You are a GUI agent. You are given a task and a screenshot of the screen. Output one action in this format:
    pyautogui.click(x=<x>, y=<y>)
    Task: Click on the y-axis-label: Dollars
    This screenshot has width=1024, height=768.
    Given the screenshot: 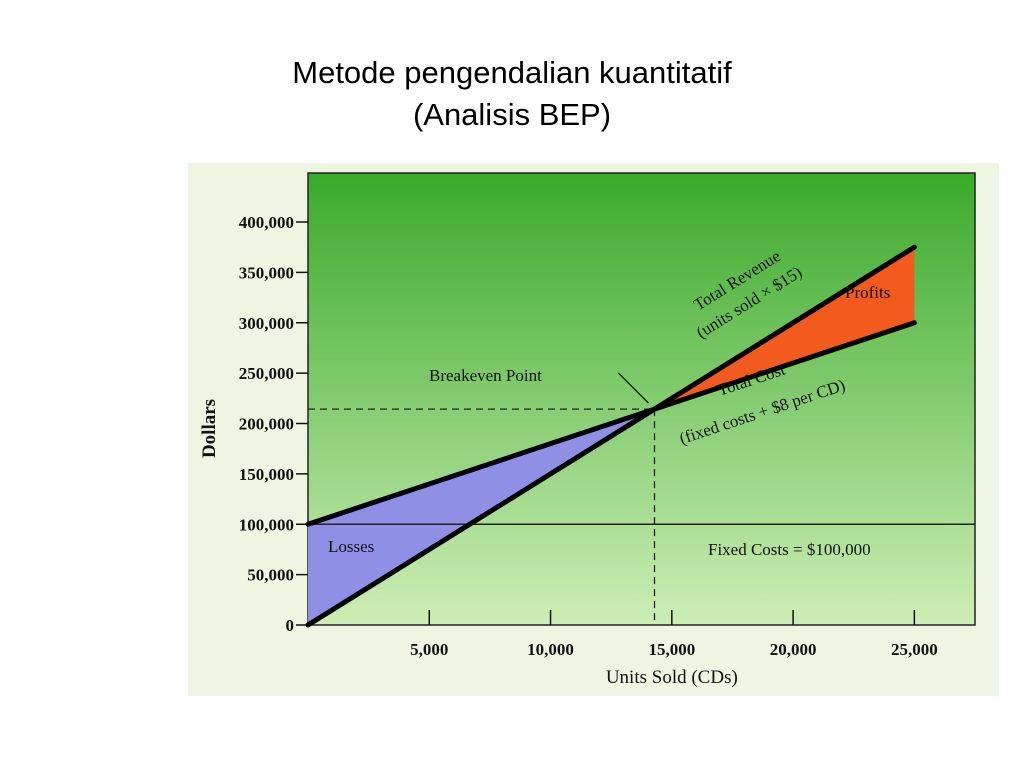 What is the action you would take?
    pyautogui.click(x=209, y=428)
    